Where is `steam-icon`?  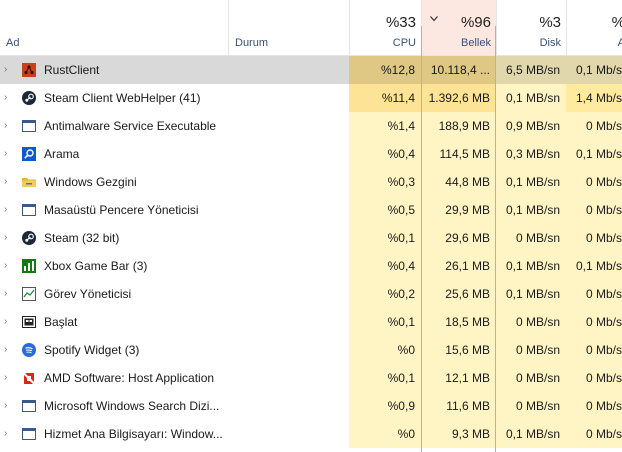 steam-icon is located at coordinates (29, 98).